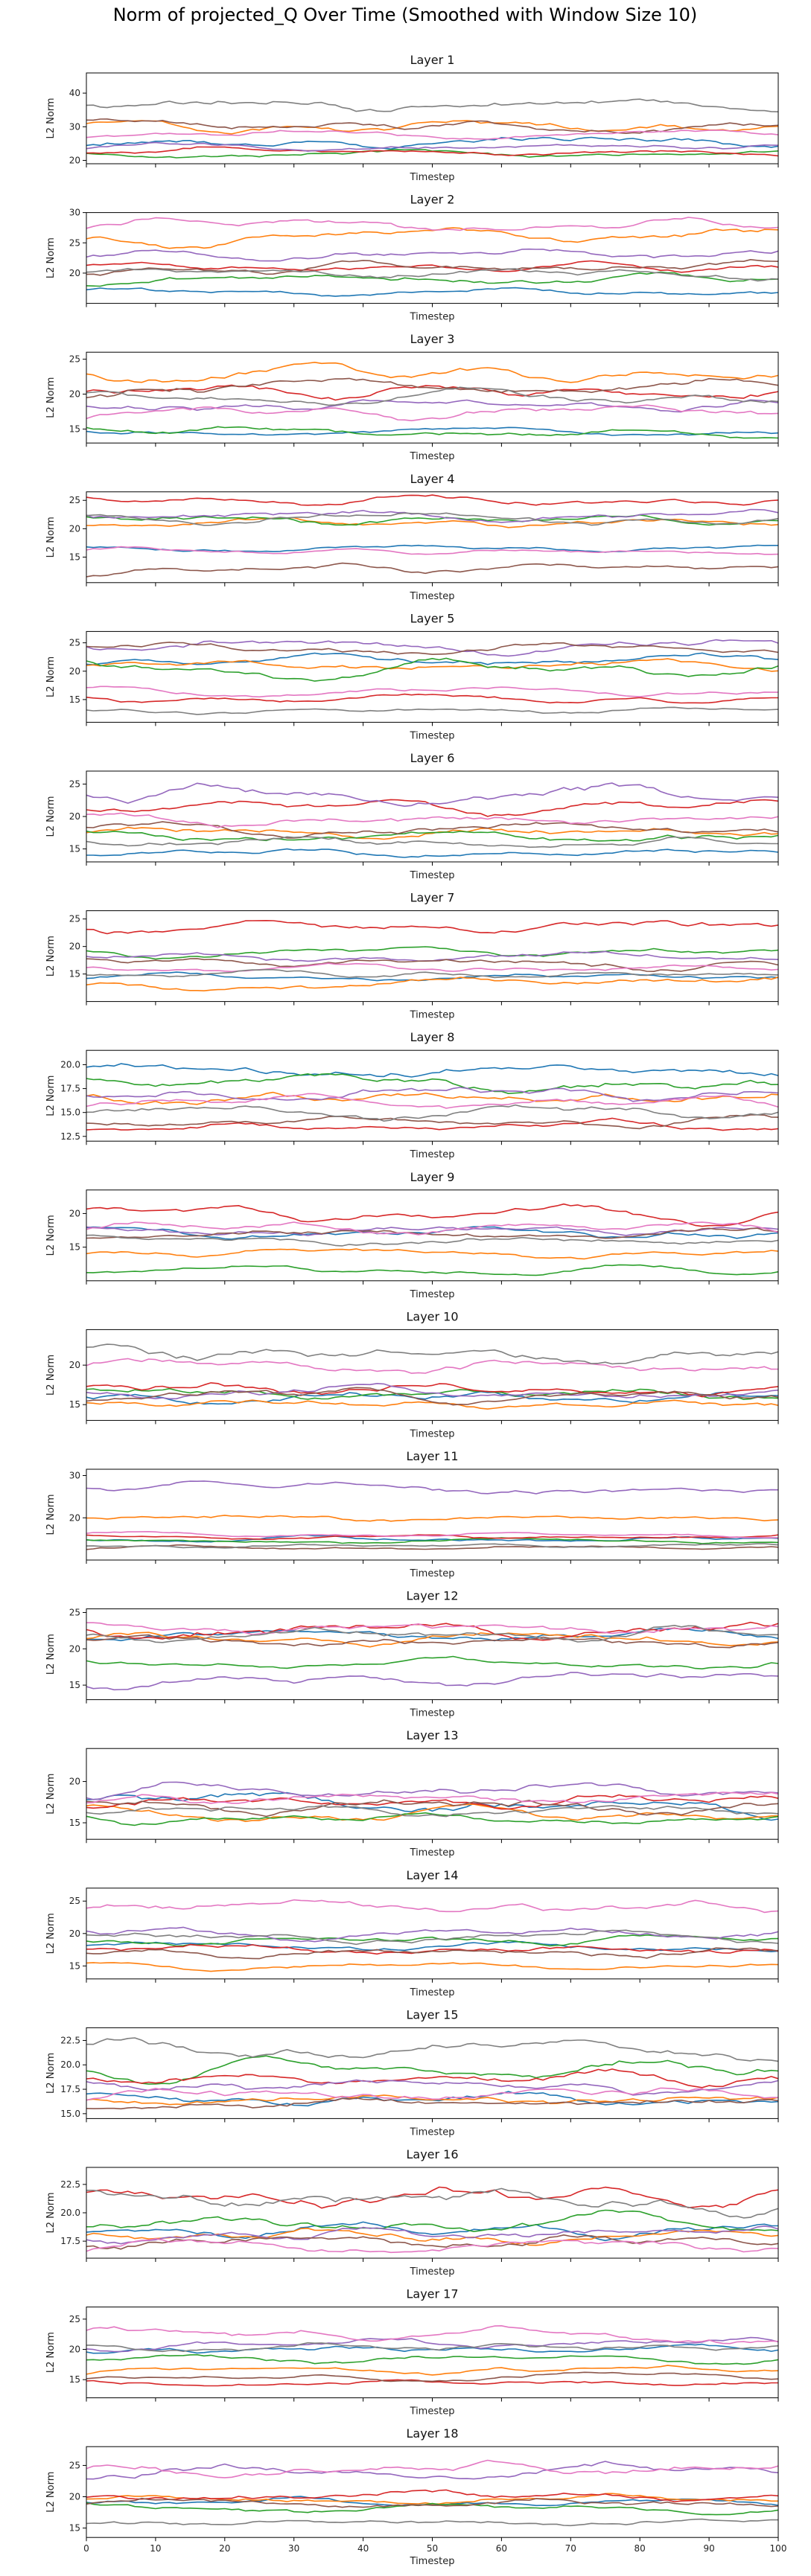  Describe the element at coordinates (70, 2089) in the screenshot. I see `y-tick-label: 17.5` at that location.